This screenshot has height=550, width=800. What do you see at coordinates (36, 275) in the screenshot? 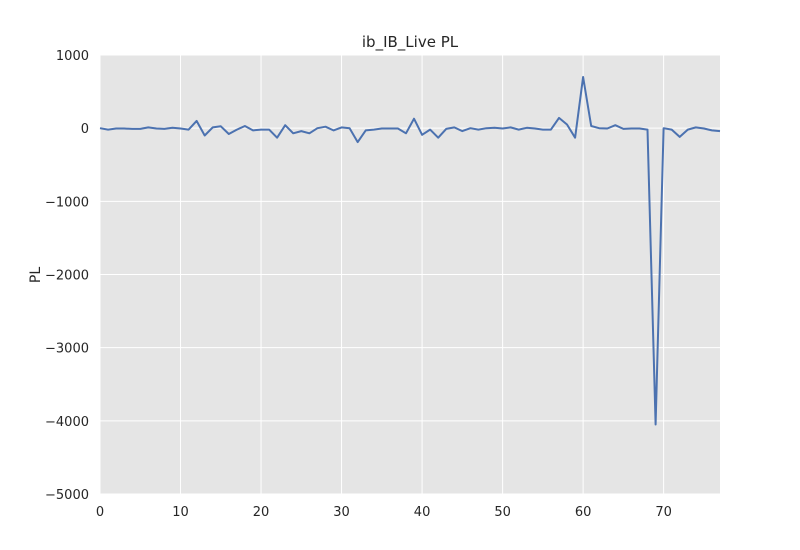
I see `y-axis-label: PL` at bounding box center [36, 275].